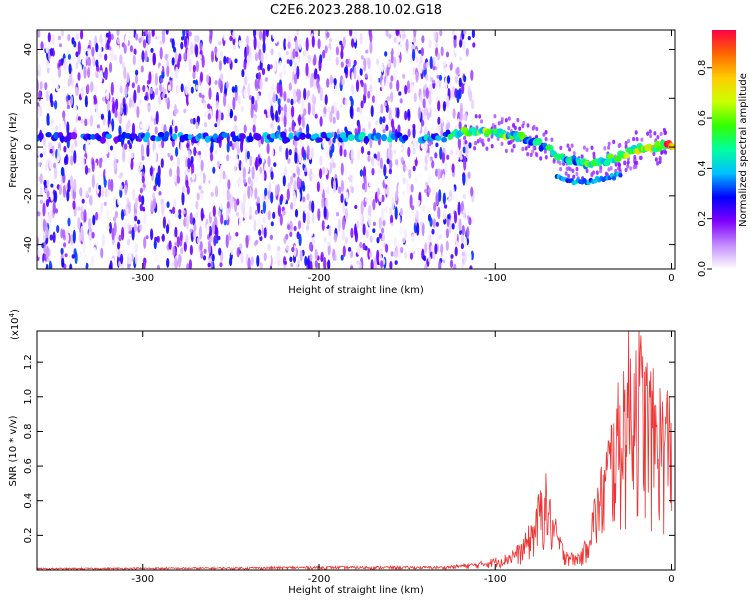 This screenshot has width=750, height=600. I want to click on spec-ytick-label-4: 40, so click(28, 49).